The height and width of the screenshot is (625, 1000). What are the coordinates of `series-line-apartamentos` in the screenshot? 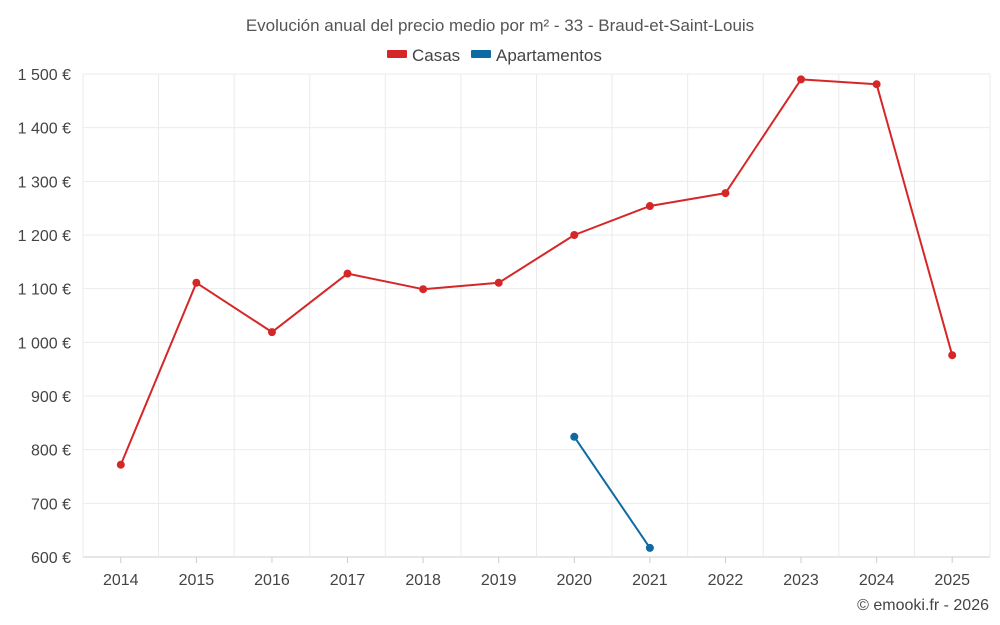 It's located at (612, 492).